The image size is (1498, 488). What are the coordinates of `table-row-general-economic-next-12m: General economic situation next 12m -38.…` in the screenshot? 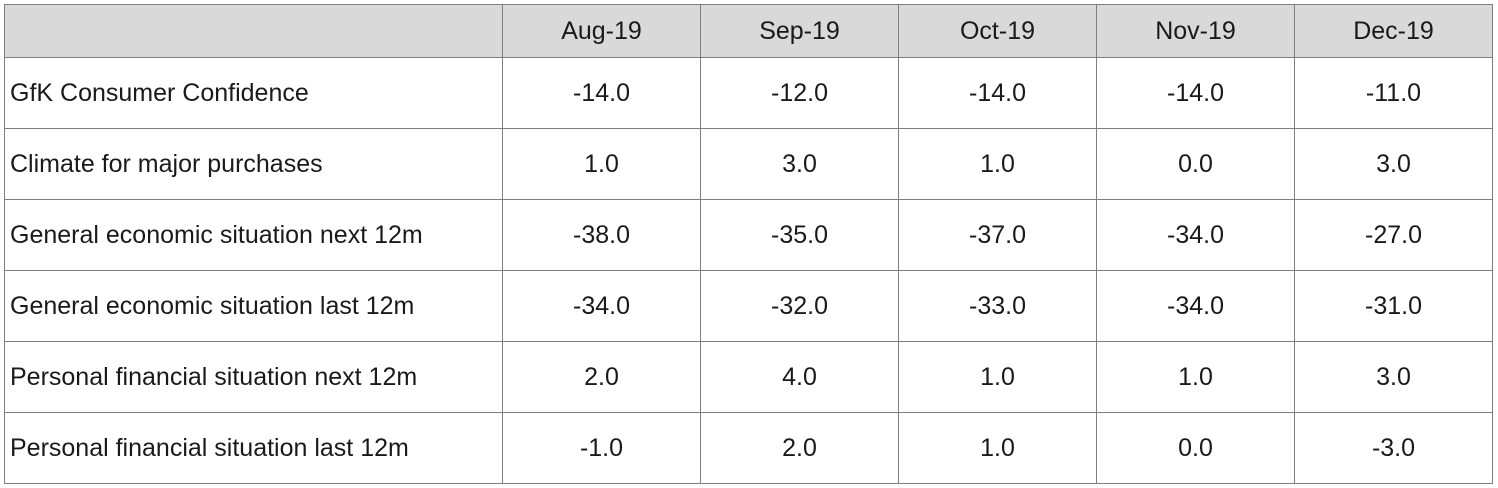 It's located at (748, 235).